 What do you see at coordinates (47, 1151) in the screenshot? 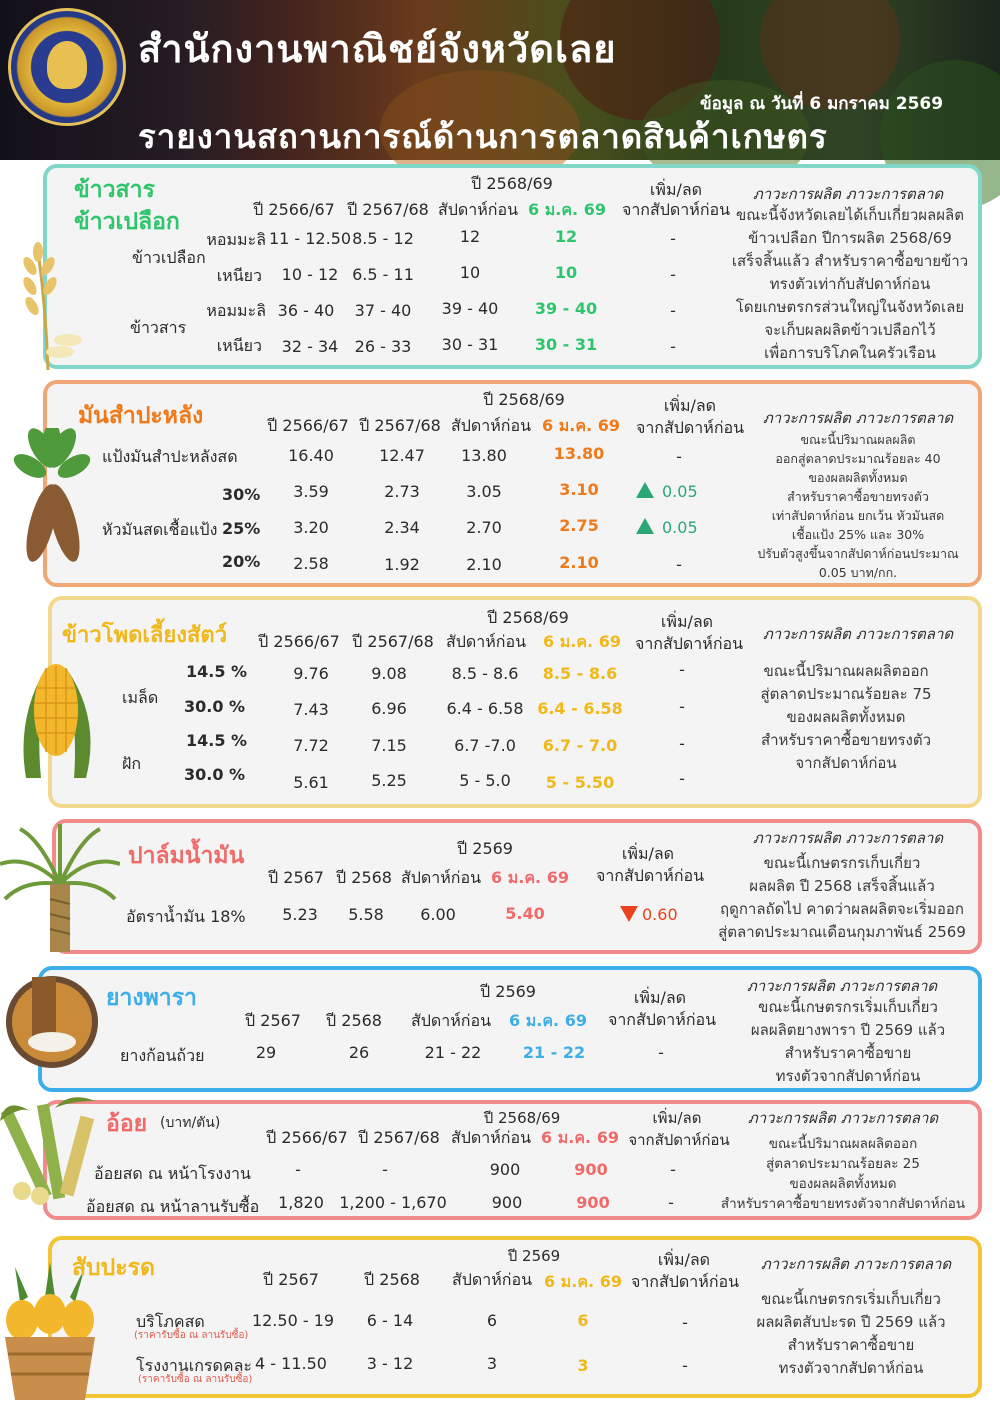
I see `sugarcane-illustration` at bounding box center [47, 1151].